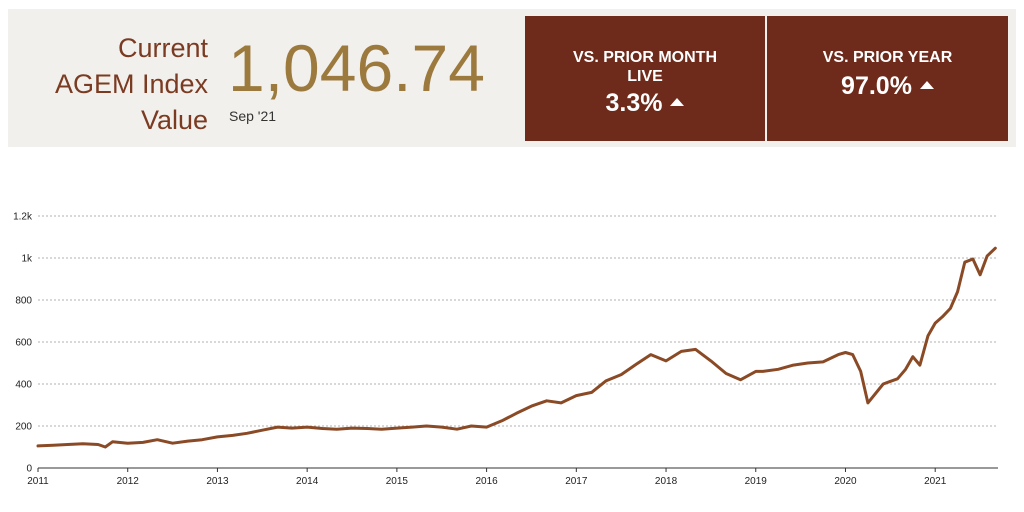 The width and height of the screenshot is (1024, 512). I want to click on prior-year-value-text: 97.0%, so click(876, 86).